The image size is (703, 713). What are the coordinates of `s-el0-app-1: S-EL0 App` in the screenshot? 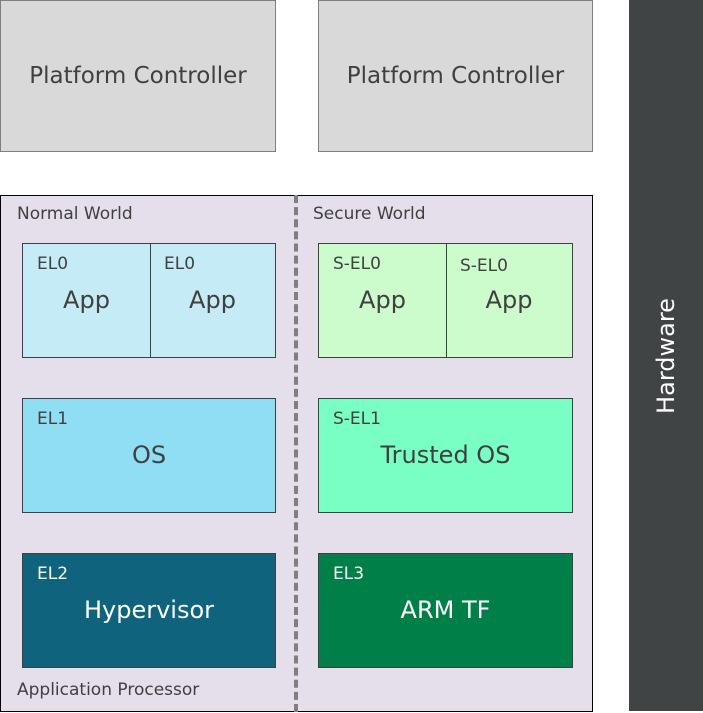 It's located at (383, 300).